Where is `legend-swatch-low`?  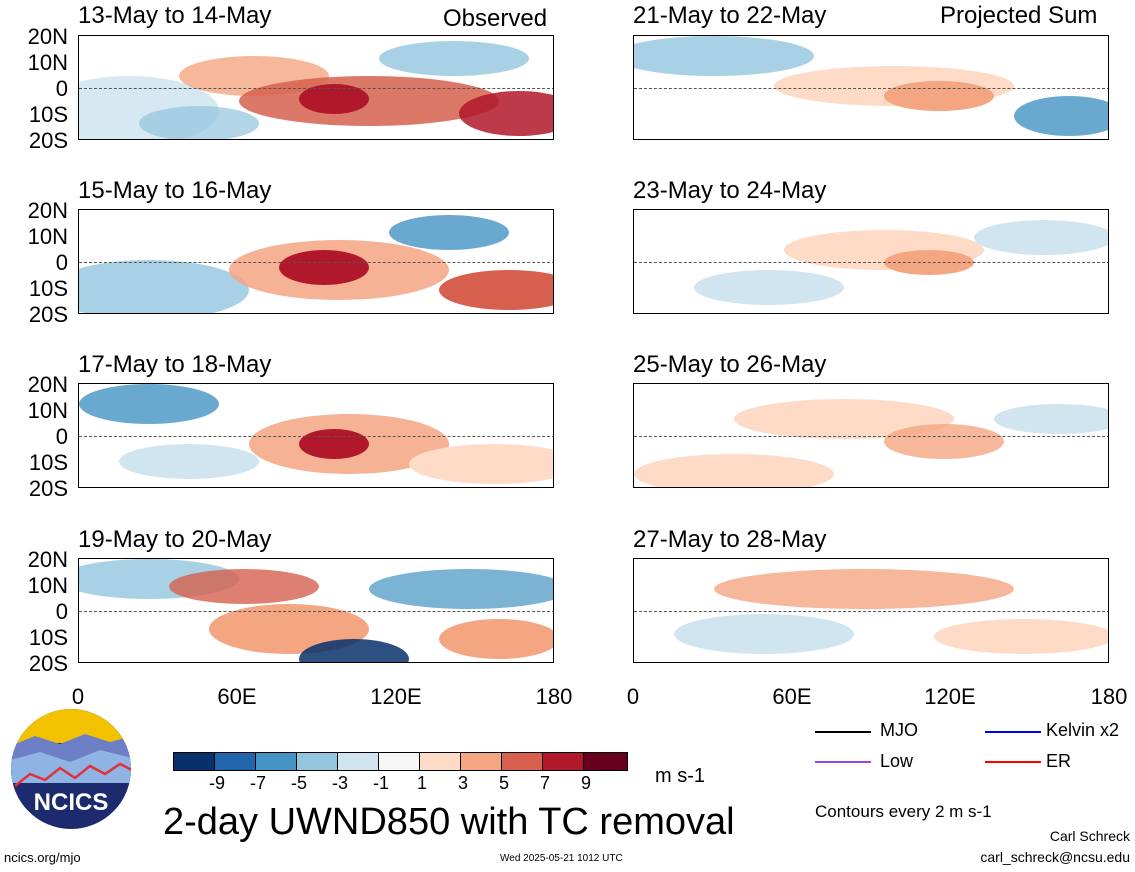
legend-swatch-low is located at coordinates (843, 762).